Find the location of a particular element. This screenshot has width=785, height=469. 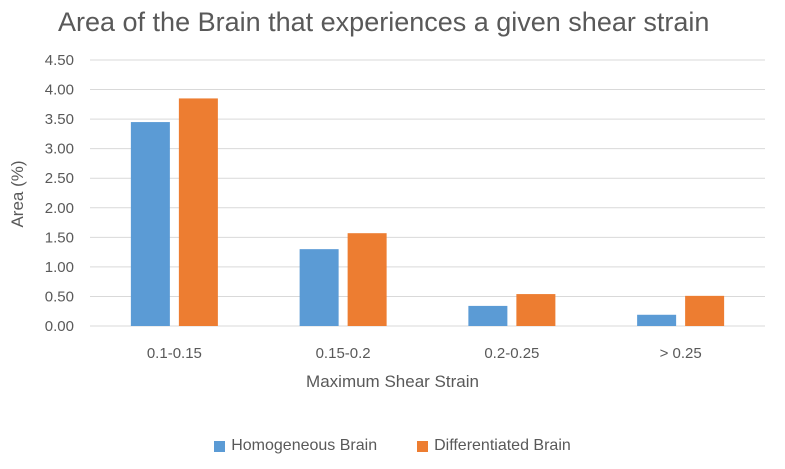

legend-label-differentiated: Differentiated Brain is located at coordinates (502, 445).